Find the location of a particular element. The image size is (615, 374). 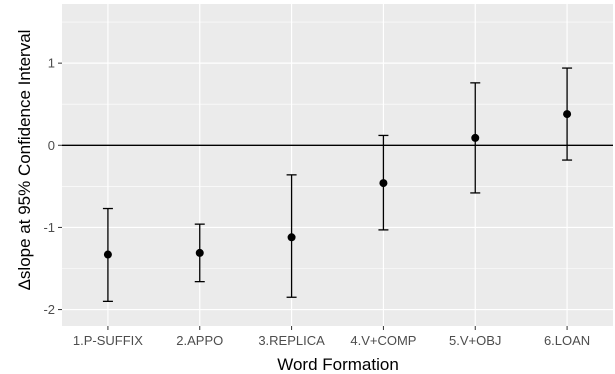

y-tick-label: 1 is located at coordinates (51, 63).